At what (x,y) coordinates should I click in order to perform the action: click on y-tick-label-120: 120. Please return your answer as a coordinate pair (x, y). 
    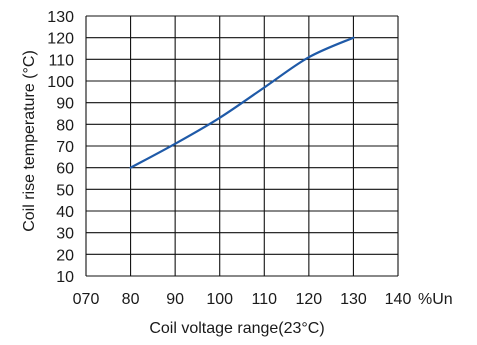
    Looking at the image, I should click on (60, 39).